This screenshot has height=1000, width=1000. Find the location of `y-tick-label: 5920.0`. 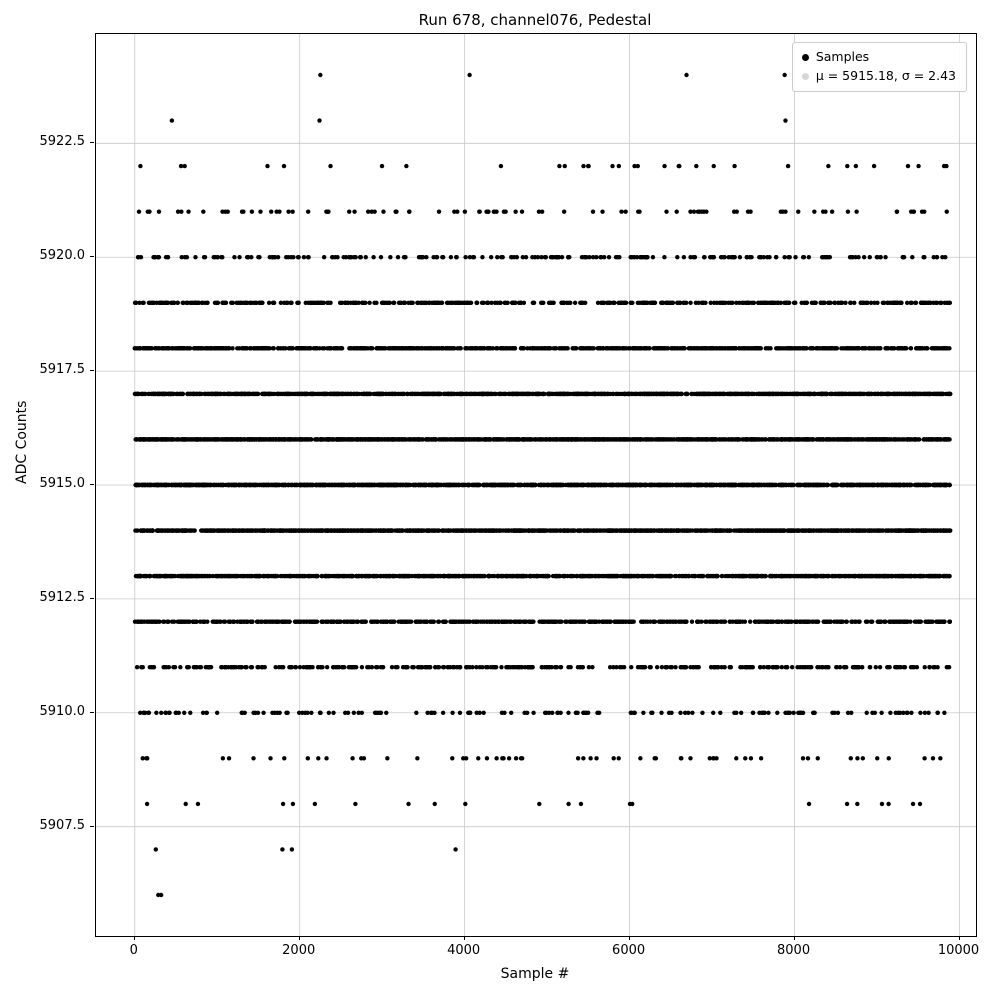

y-tick-label: 5920.0 is located at coordinates (62, 256).